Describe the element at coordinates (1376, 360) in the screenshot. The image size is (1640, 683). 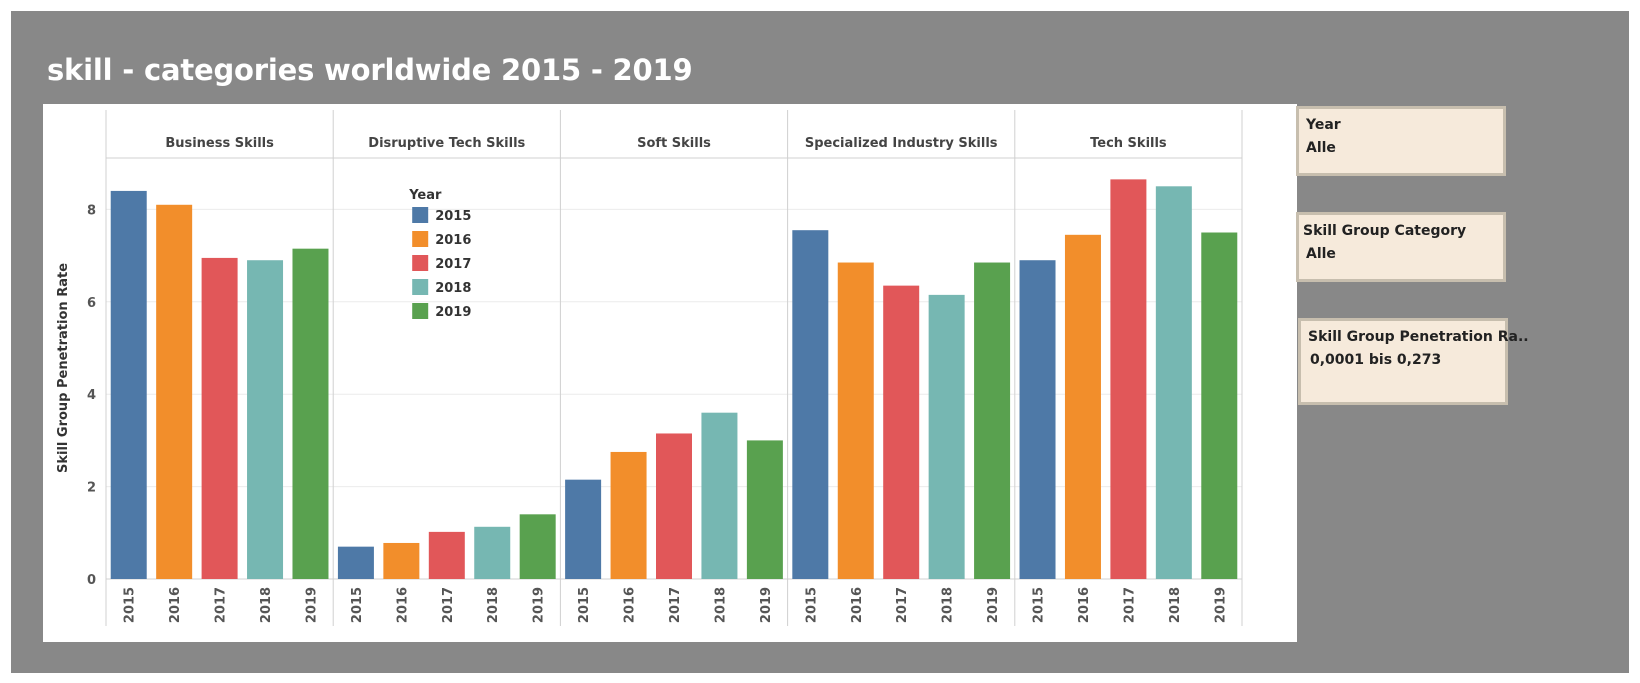
I see `filter-penetration-rate-value: 0,0001 bis 0,273` at that location.